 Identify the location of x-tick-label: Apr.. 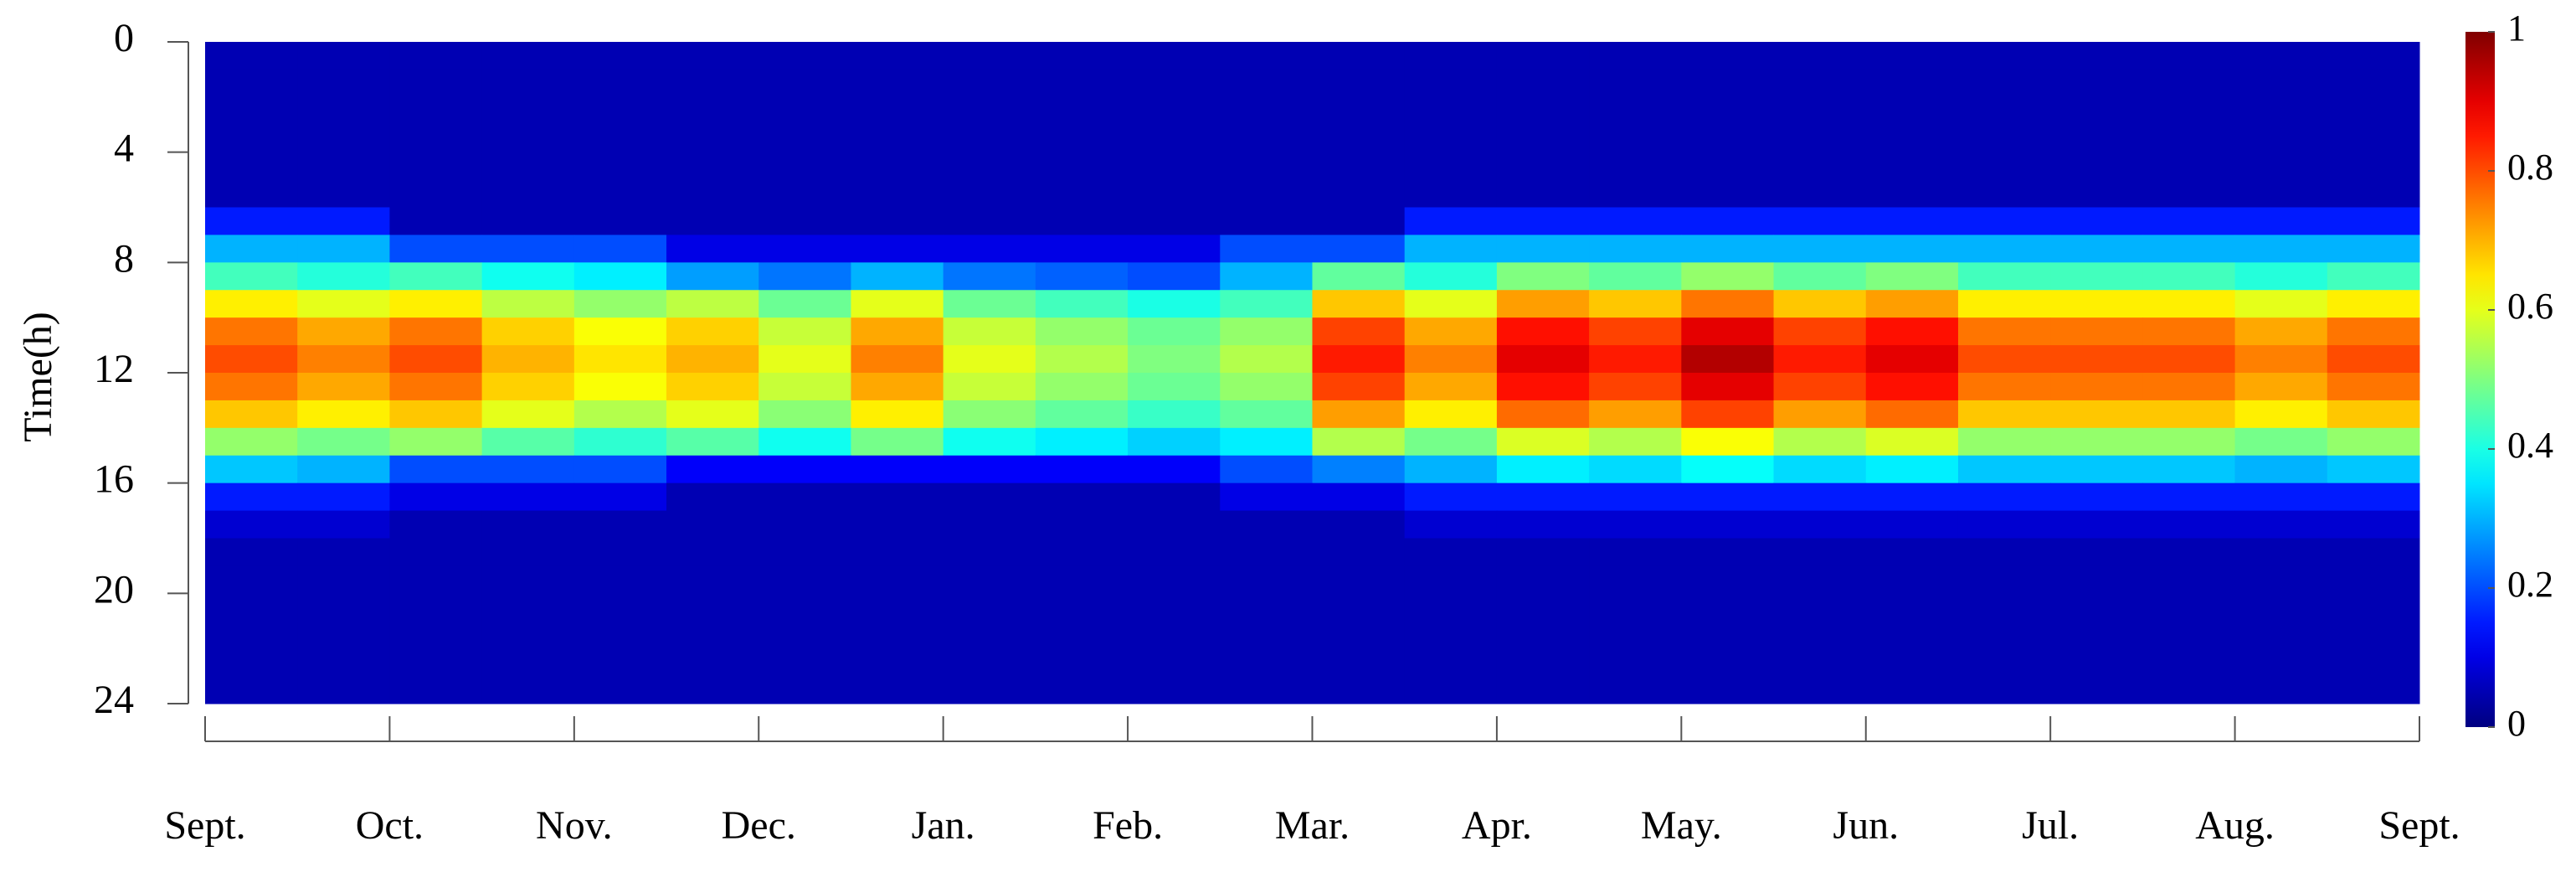
(1497, 825).